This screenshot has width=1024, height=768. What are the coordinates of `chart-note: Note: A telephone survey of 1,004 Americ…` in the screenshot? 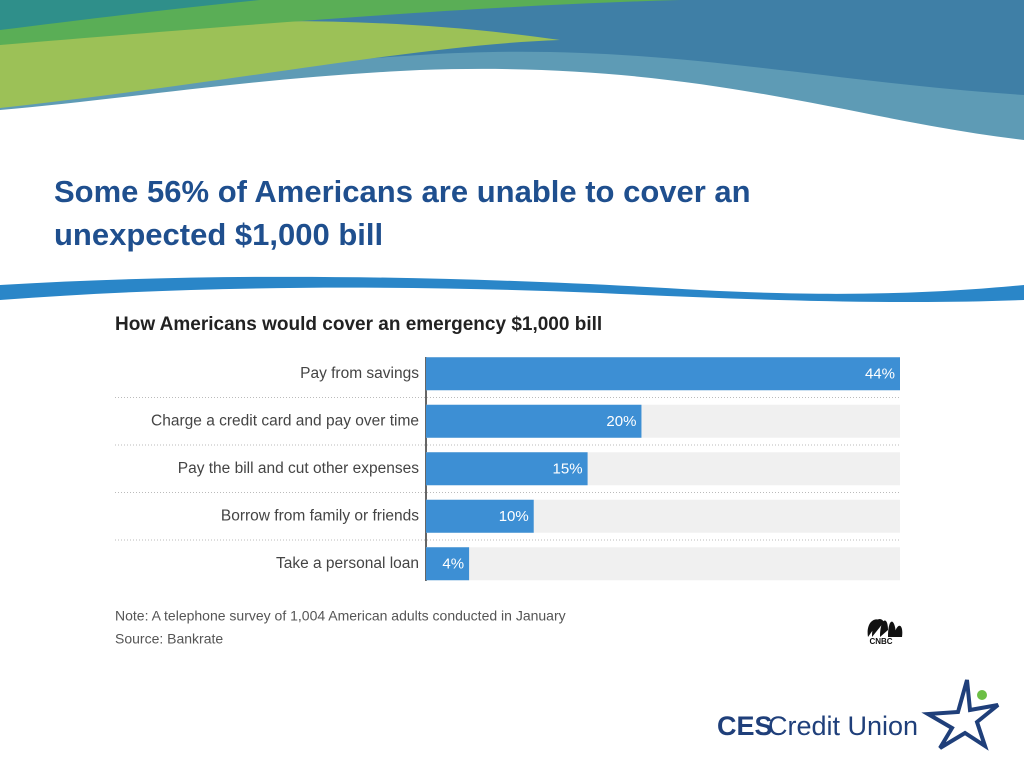 It's located at (340, 616).